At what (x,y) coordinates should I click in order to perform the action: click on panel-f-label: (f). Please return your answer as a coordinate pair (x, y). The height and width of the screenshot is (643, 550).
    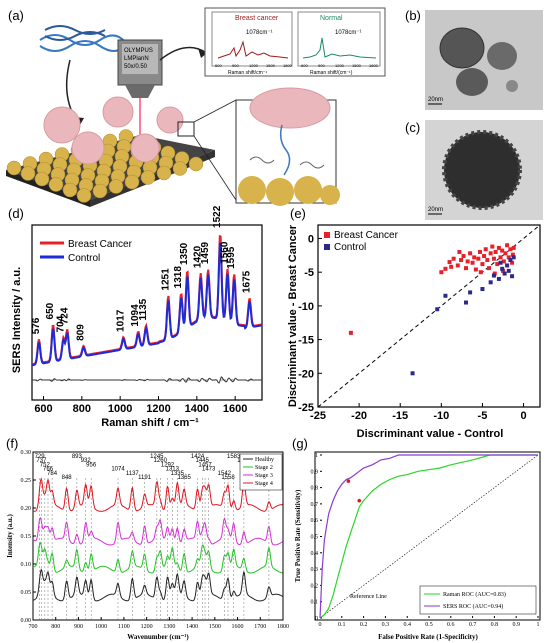
    Looking at the image, I should click on (12, 443).